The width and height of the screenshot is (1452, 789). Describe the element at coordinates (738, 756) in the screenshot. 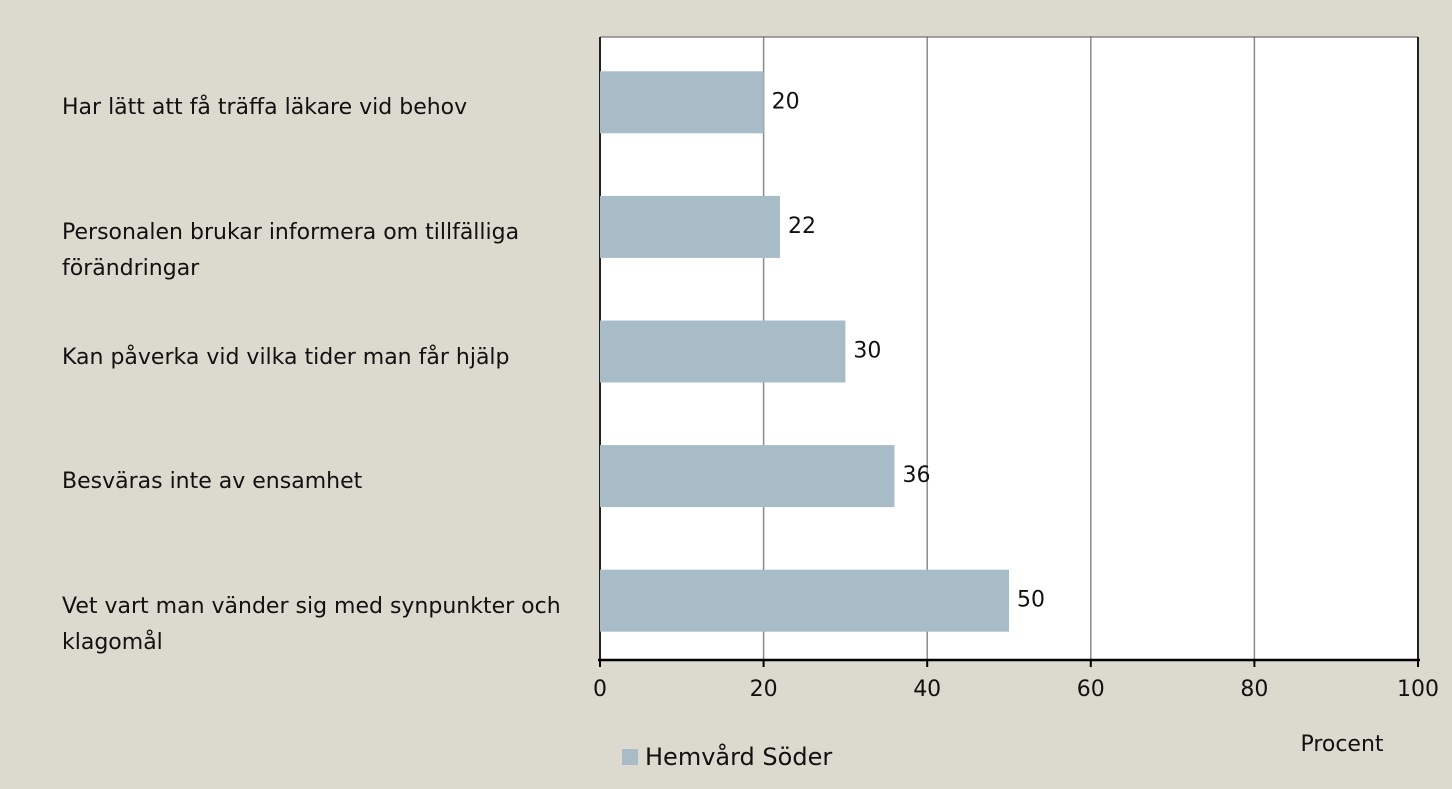

I see `legend-label: Hemvård Söder` at that location.